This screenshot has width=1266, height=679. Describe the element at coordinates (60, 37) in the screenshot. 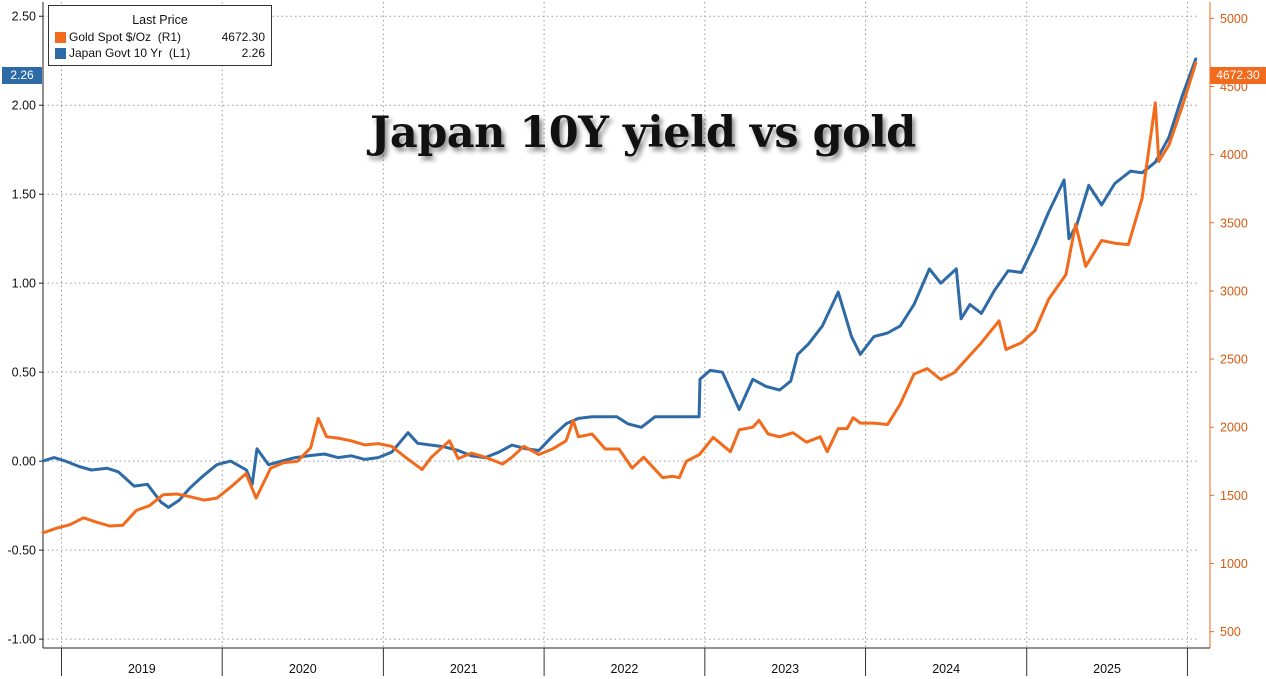

I see `legend-swatch-gold` at that location.